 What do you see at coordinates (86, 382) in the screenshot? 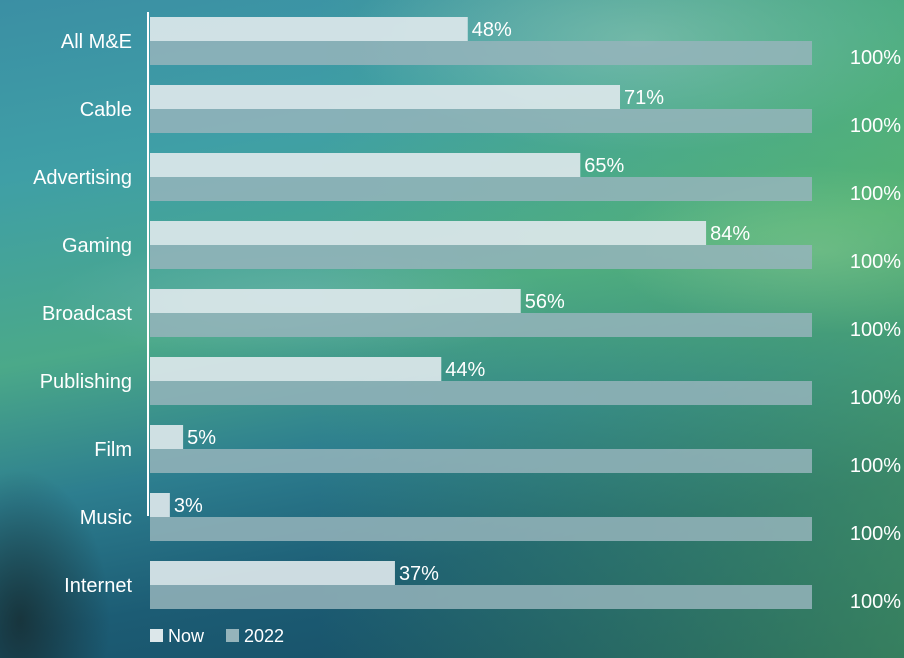
I see `category-label: Publishing` at bounding box center [86, 382].